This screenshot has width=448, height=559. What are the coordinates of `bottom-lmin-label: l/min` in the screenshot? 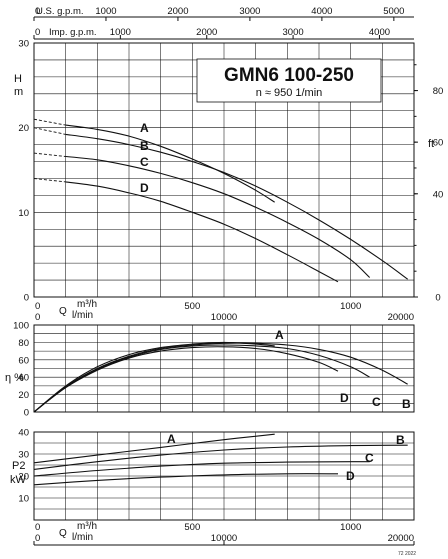 It's located at (82, 537).